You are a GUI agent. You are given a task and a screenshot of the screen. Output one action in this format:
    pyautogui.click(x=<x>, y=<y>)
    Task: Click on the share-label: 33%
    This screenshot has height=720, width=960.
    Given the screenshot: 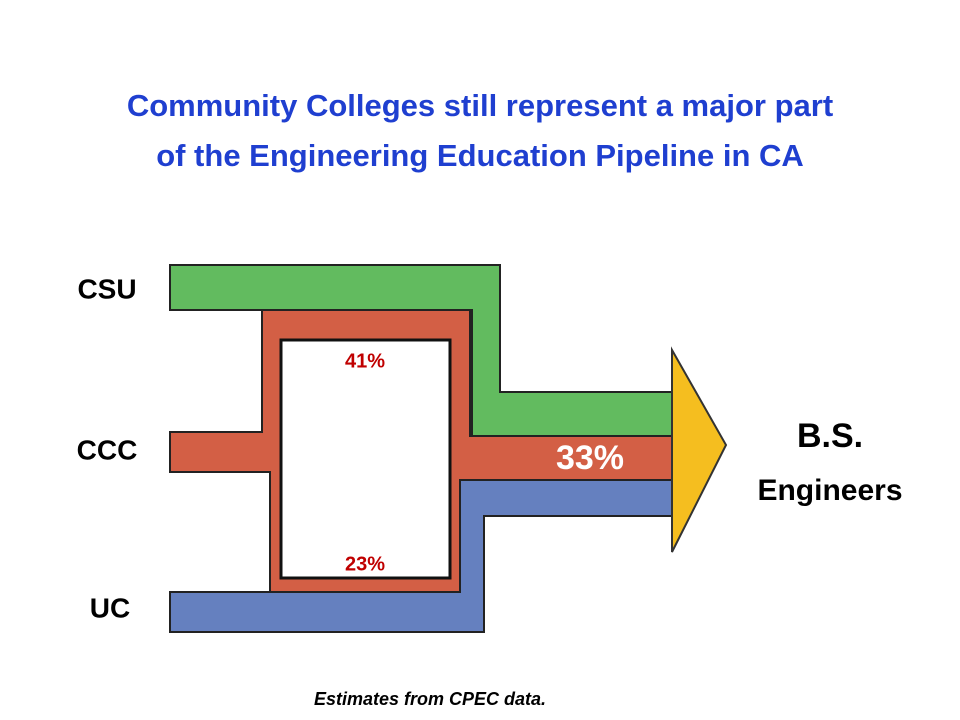 What is the action you would take?
    pyautogui.click(x=590, y=458)
    